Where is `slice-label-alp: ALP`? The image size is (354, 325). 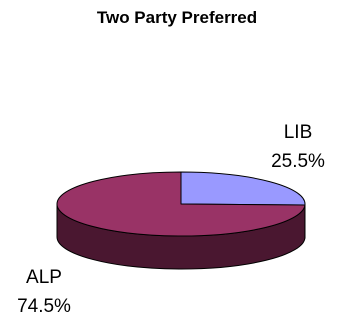 slice-label-alp: ALP is located at coordinates (44, 277).